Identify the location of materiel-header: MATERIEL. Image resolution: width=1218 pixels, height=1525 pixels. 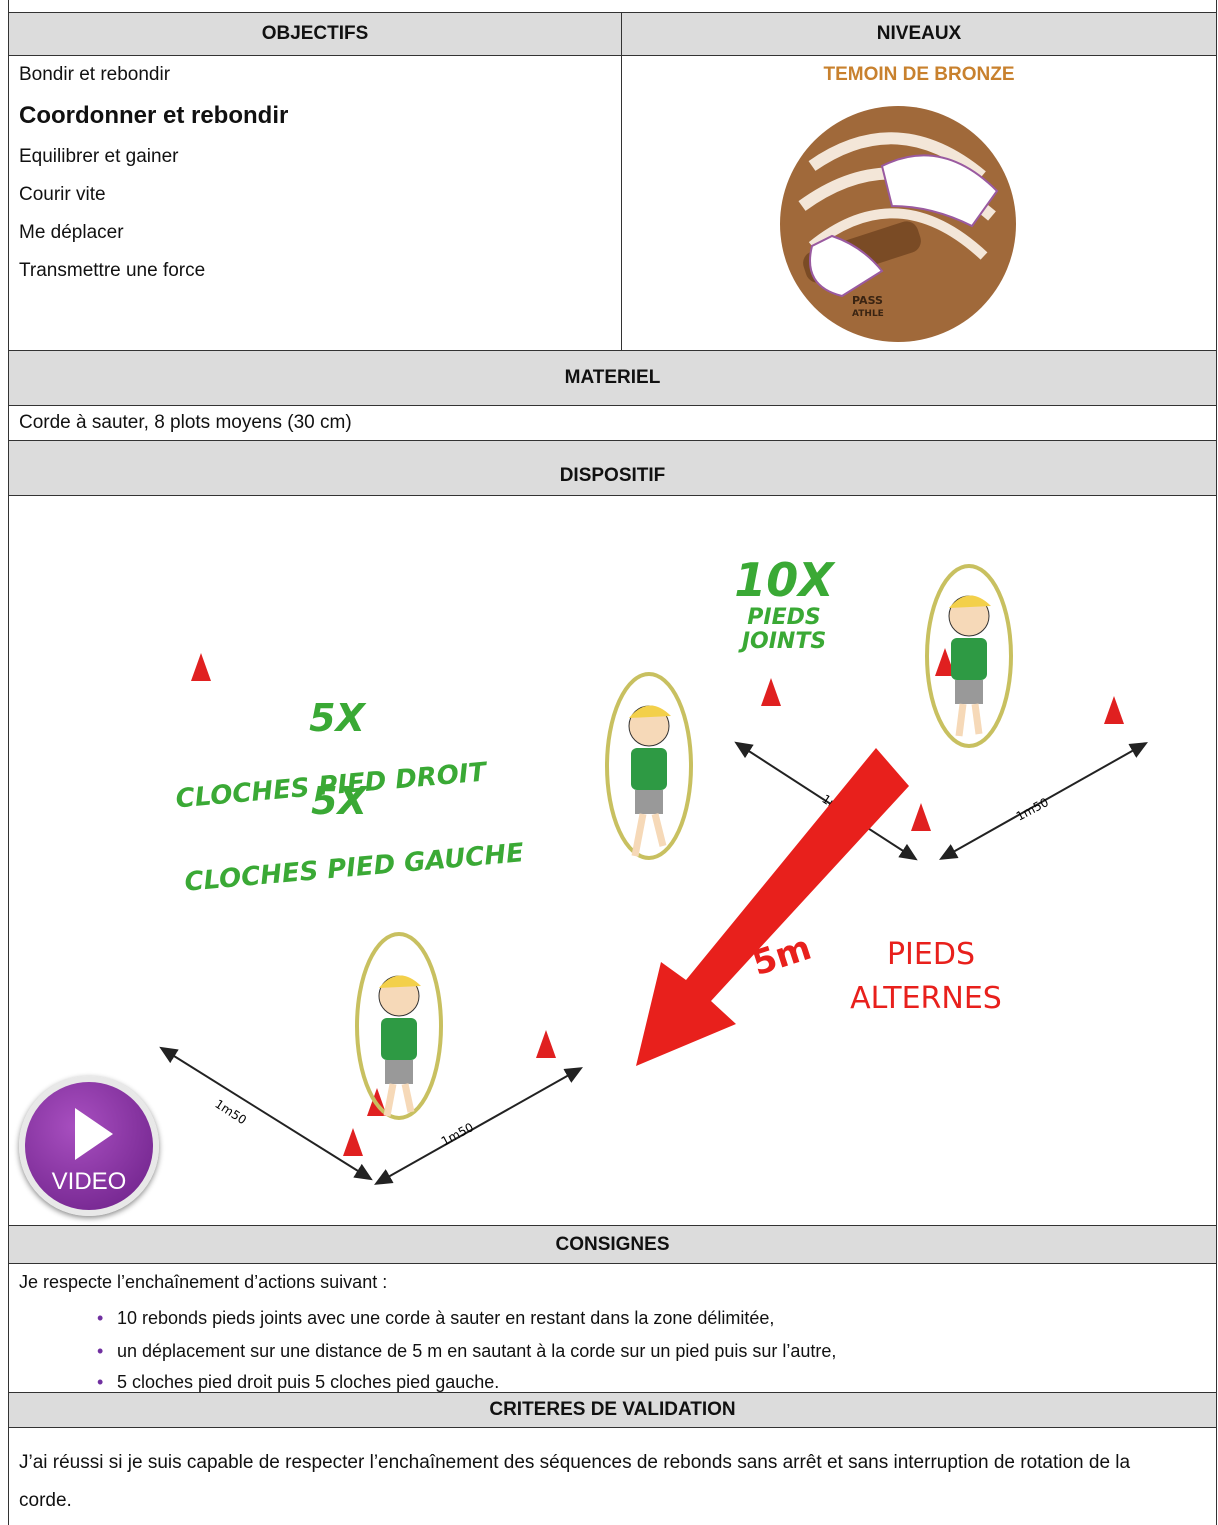
(612, 378).